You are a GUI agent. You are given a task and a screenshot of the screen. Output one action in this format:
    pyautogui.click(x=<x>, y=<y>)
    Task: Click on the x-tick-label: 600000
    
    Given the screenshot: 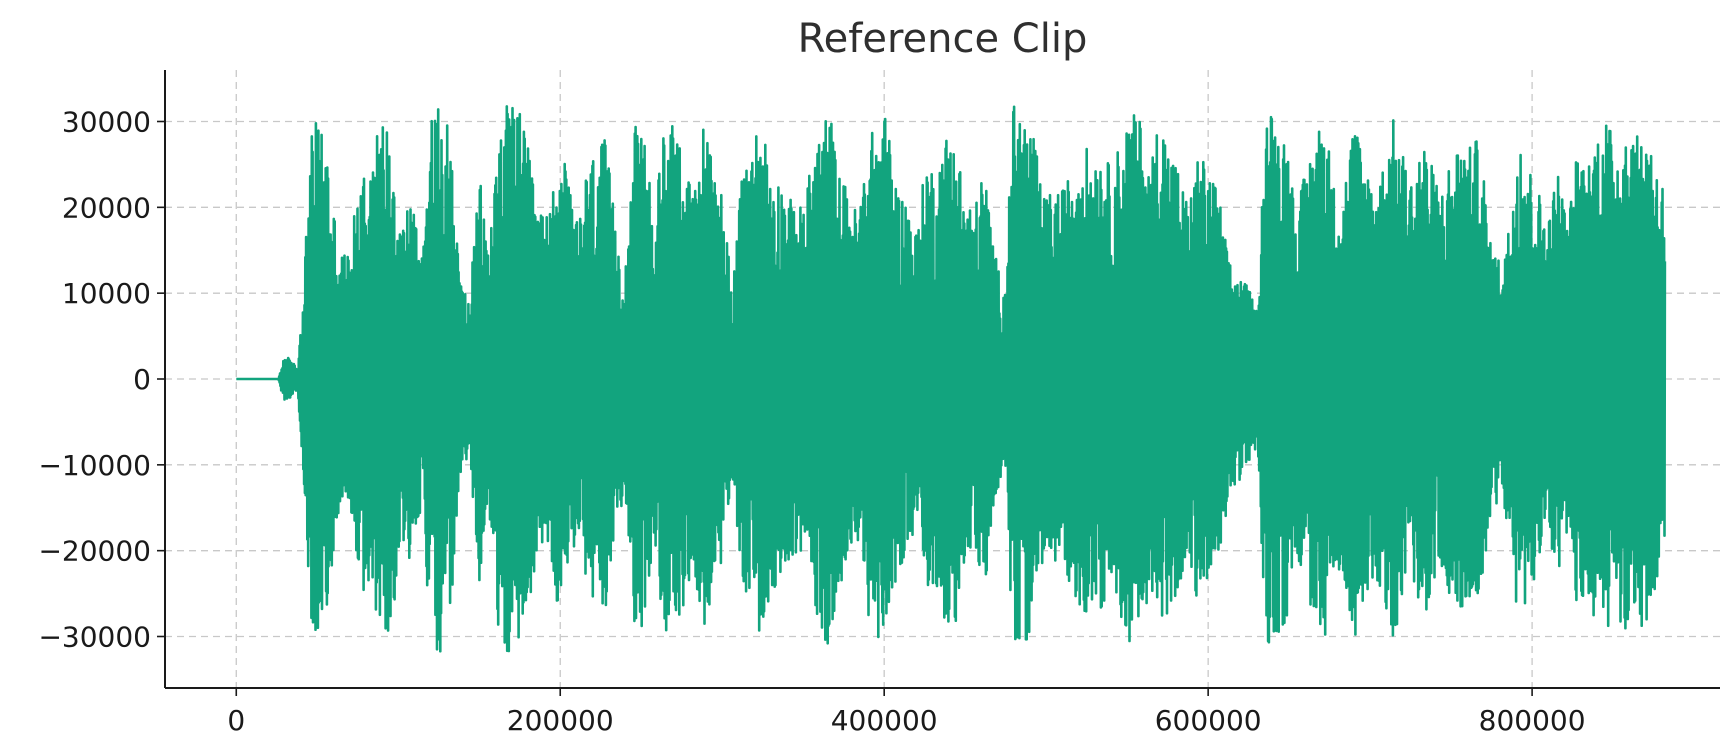 What is the action you would take?
    pyautogui.click(x=1208, y=720)
    